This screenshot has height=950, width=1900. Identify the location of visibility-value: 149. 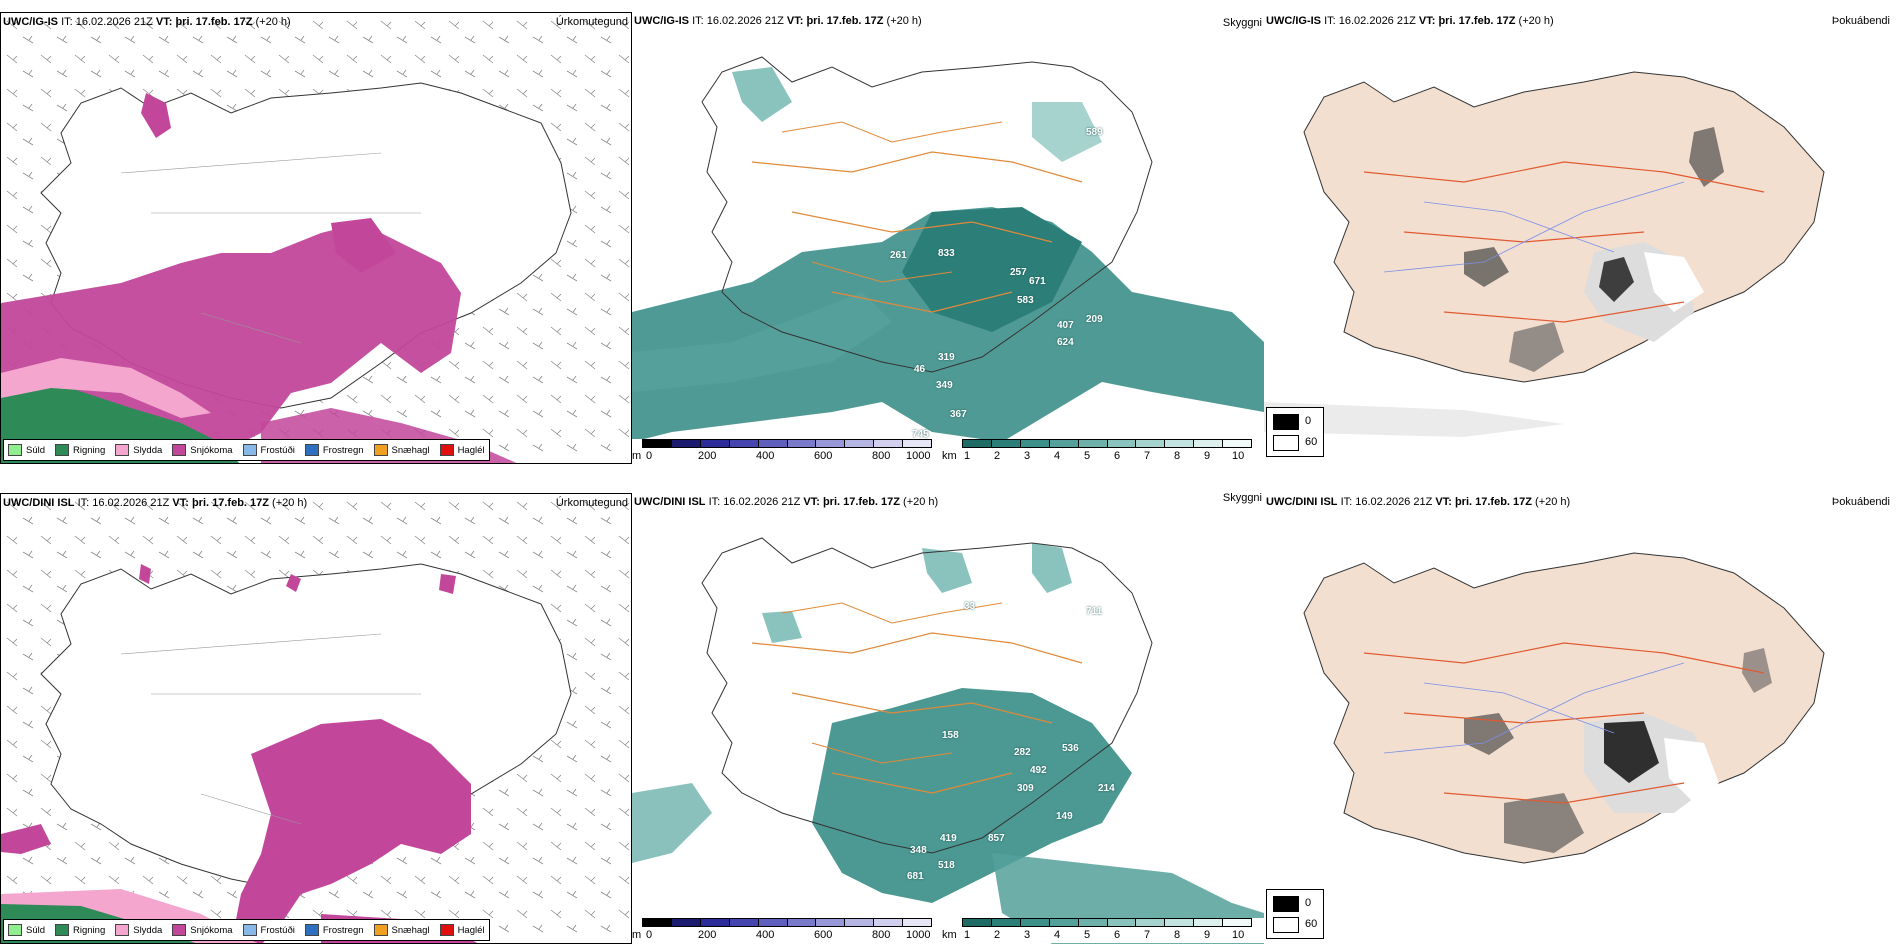
(1064, 816).